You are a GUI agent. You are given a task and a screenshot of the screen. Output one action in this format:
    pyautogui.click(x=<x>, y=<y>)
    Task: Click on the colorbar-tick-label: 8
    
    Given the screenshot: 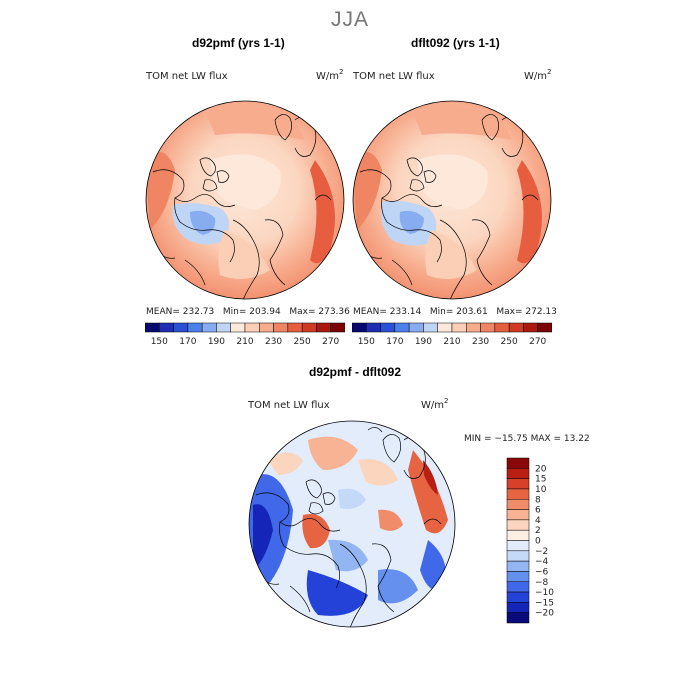 What is the action you would take?
    pyautogui.click(x=538, y=500)
    